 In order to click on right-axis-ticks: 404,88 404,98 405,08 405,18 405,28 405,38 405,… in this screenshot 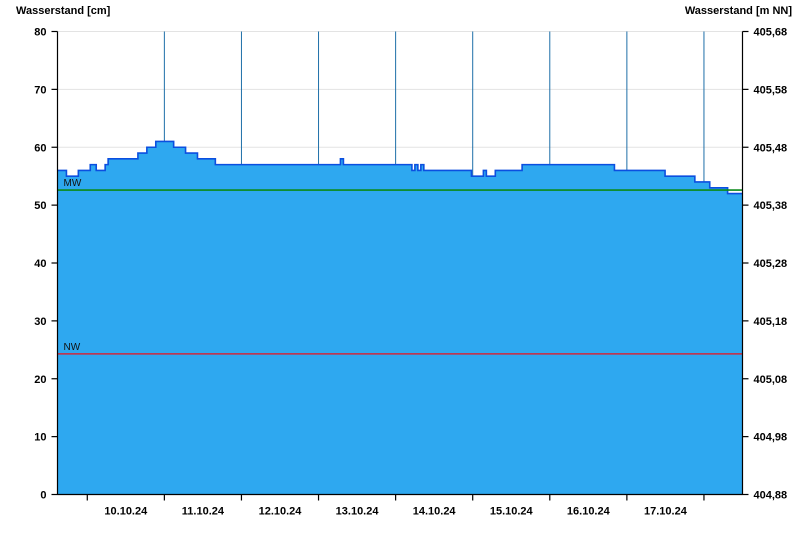, I will do `click(765, 264)`.